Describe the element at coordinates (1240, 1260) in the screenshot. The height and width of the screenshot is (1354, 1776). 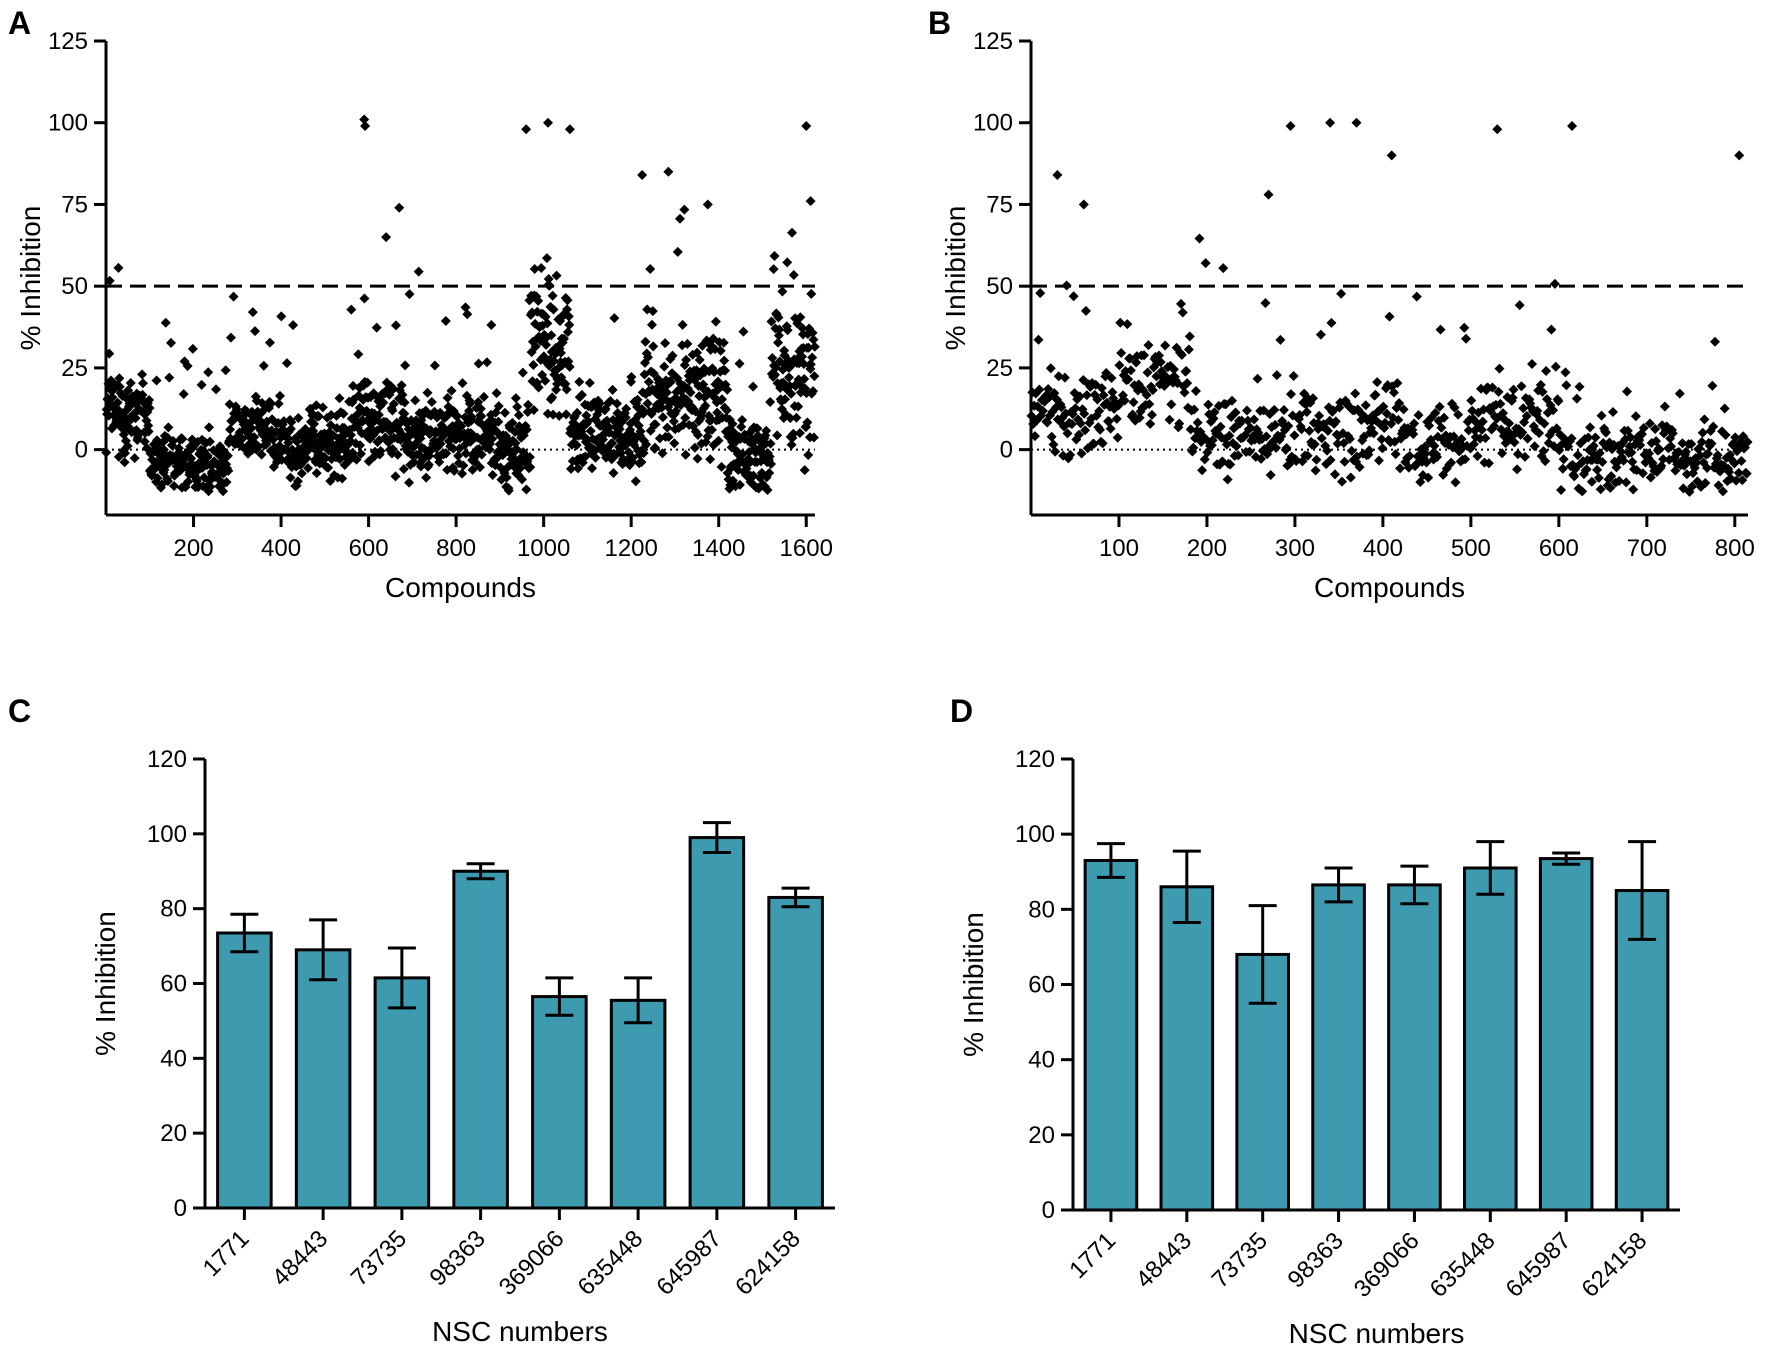
I see `x-tick-label-73735: 73735` at that location.